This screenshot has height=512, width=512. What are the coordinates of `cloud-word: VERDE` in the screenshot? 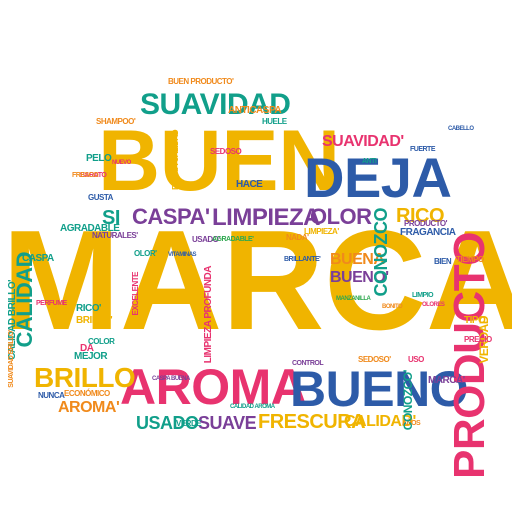 It's located at (189, 423).